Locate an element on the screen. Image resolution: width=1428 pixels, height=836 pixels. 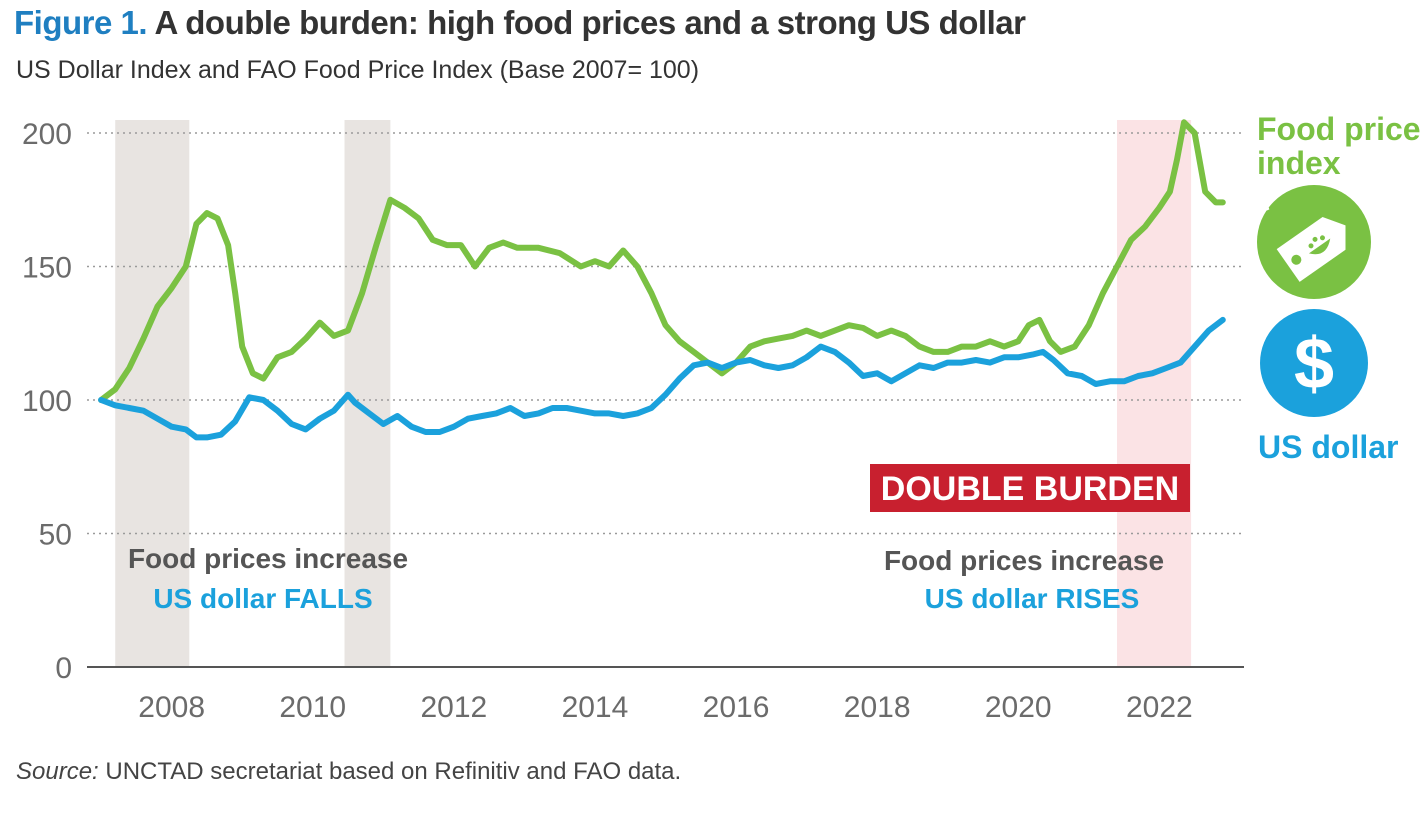
x-tick-label-2020: 2020 is located at coordinates (1018, 707).